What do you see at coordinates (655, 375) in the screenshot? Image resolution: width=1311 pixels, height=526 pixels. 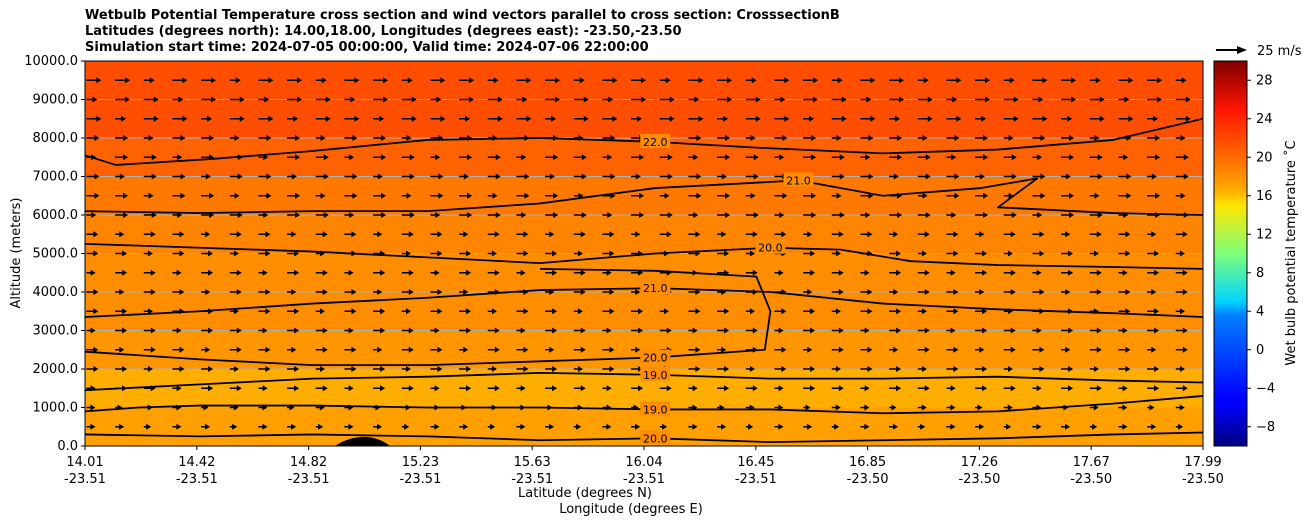 I see `contour-label: 19.0` at bounding box center [655, 375].